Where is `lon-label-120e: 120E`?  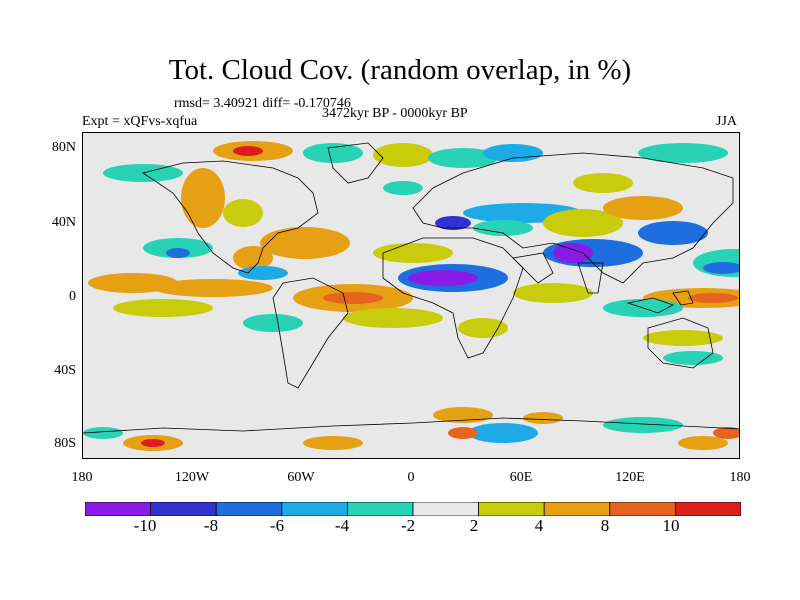 lon-label-120e: 120E is located at coordinates (630, 477).